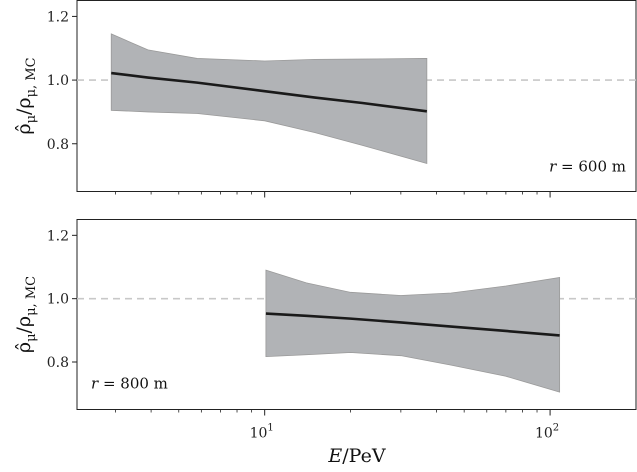 This screenshot has height=472, width=637. I want to click on x-tick-label: 10¹, so click(262, 432).